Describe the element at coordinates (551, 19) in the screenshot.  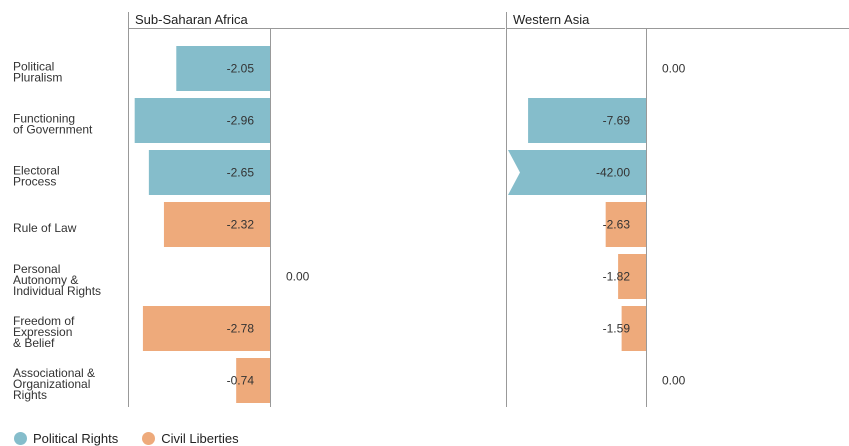
I see `western-asia-title: Western Asia` at that location.